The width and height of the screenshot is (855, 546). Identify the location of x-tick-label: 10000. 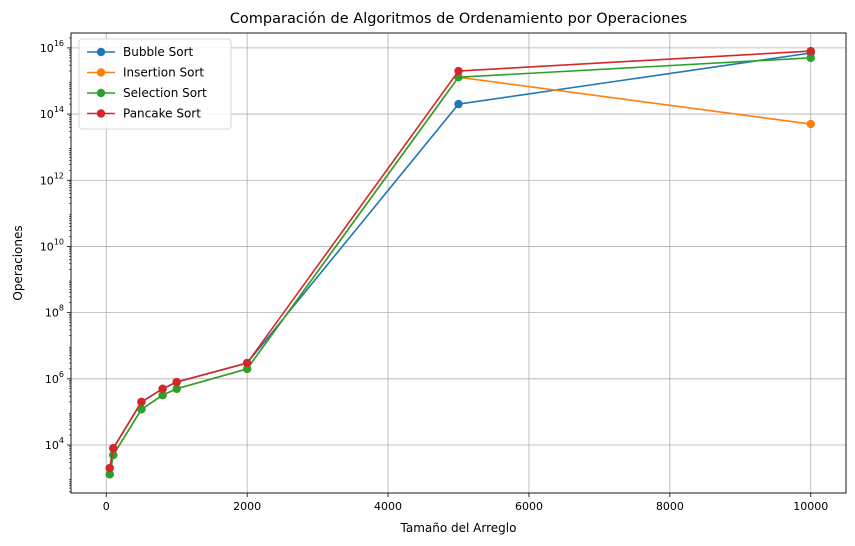
(810, 506).